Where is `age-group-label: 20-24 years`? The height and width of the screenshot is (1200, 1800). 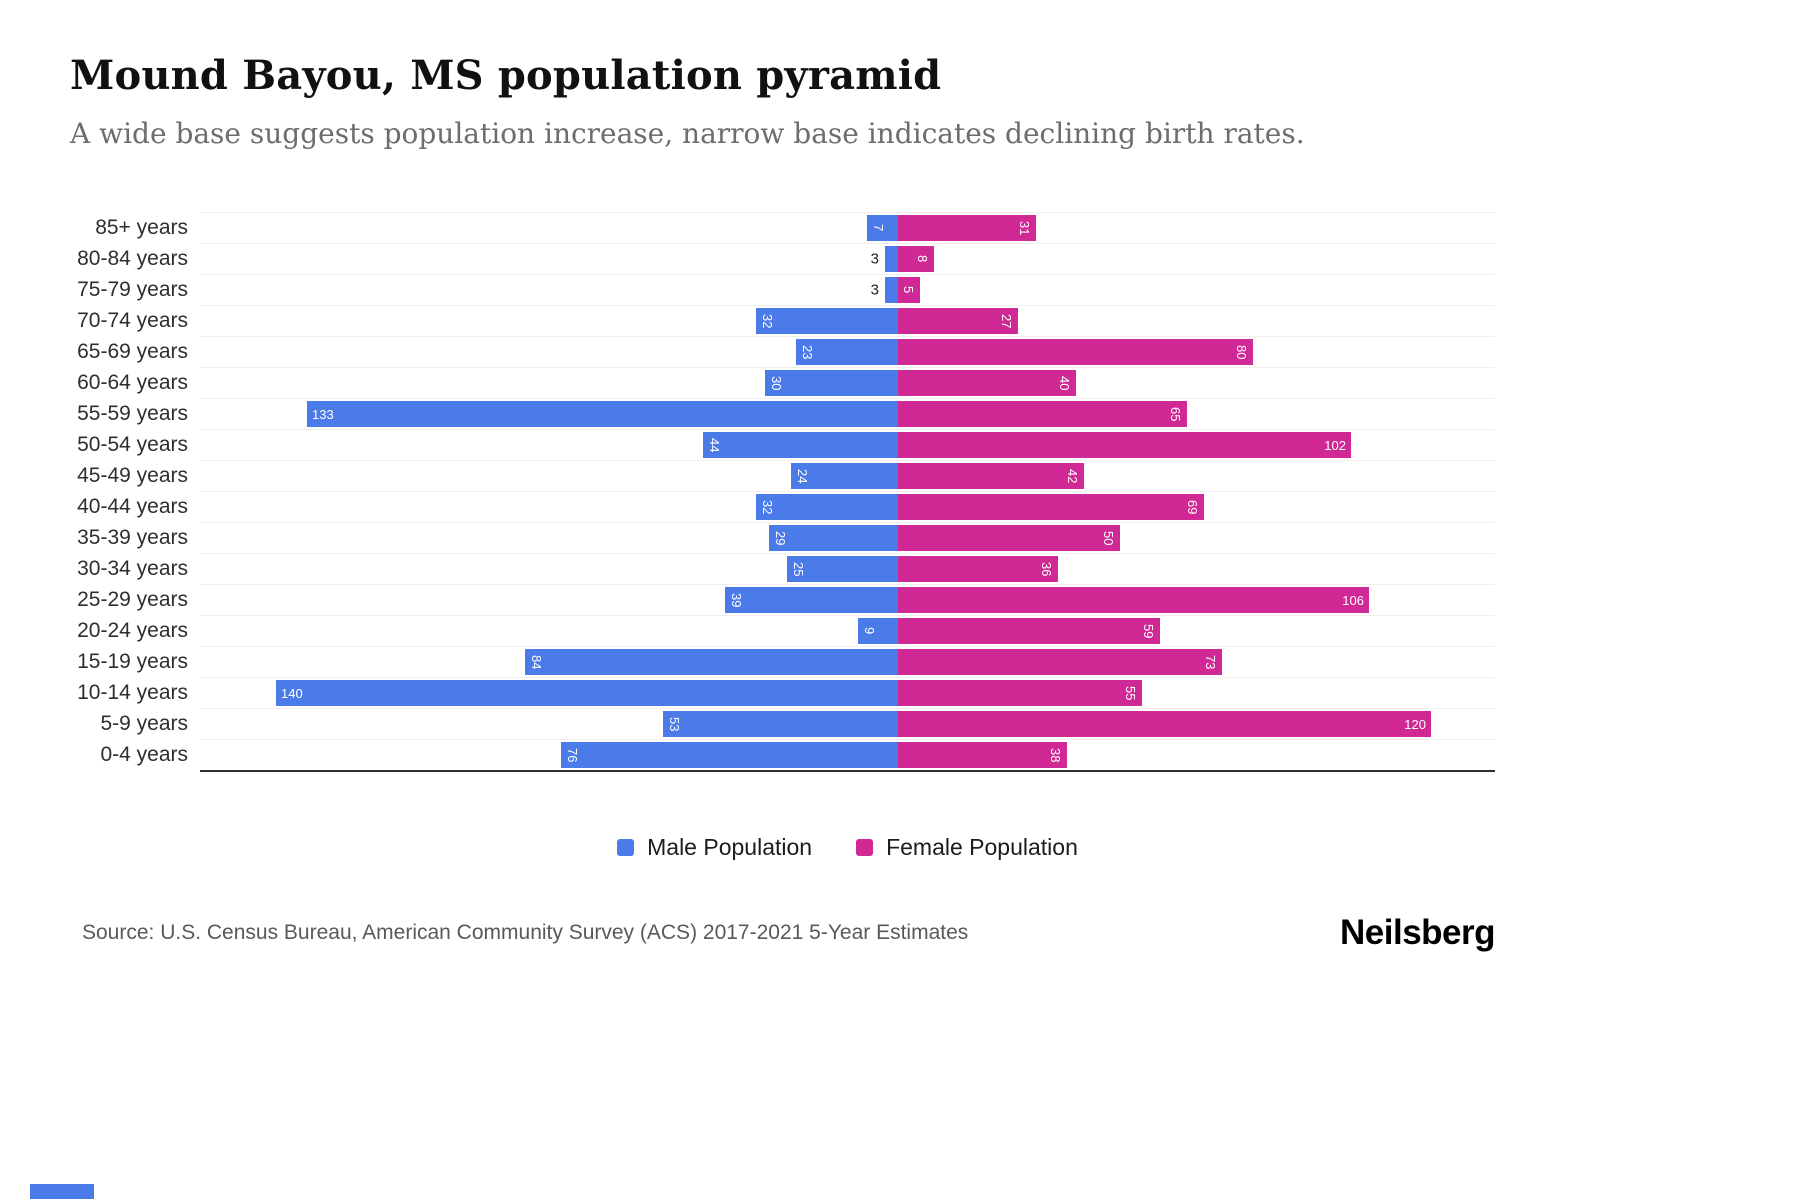 age-group-label: 20-24 years is located at coordinates (132, 630).